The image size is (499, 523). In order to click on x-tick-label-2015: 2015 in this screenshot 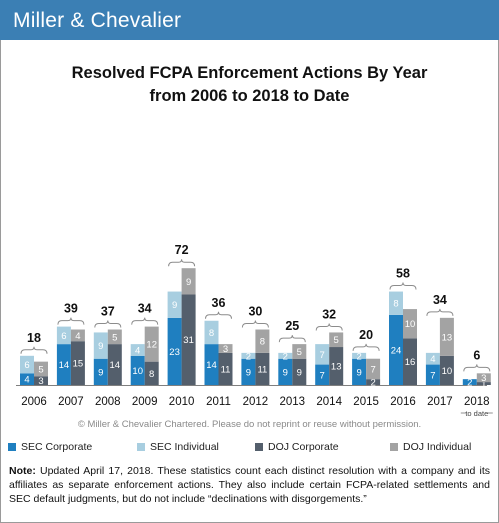, I will do `click(366, 402)`.